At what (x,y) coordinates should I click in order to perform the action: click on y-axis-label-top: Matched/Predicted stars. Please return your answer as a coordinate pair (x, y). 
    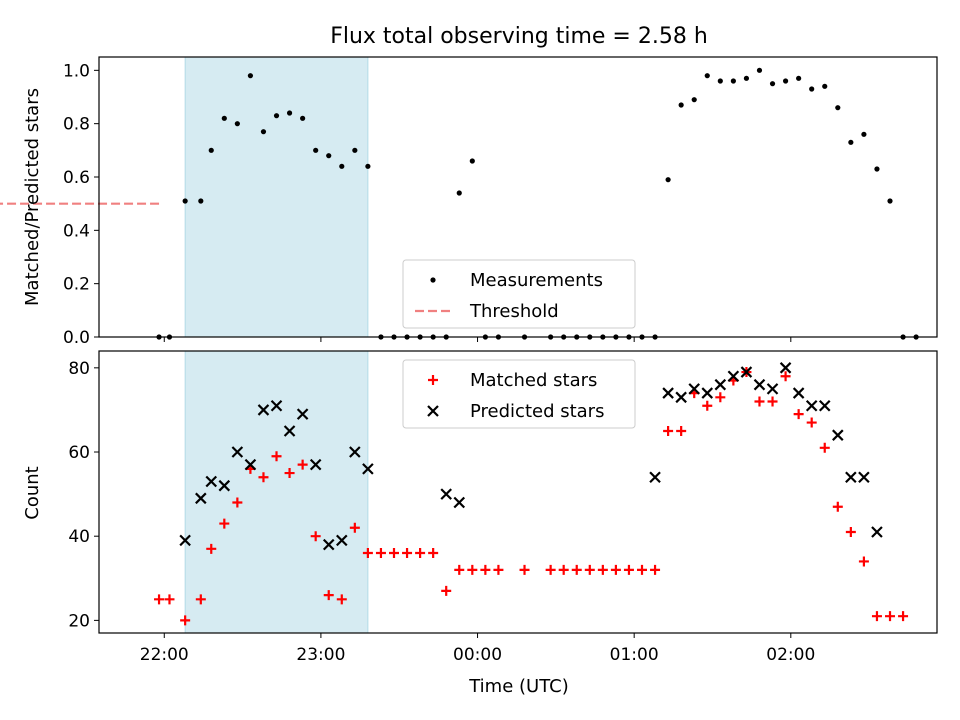
    Looking at the image, I should click on (32, 197).